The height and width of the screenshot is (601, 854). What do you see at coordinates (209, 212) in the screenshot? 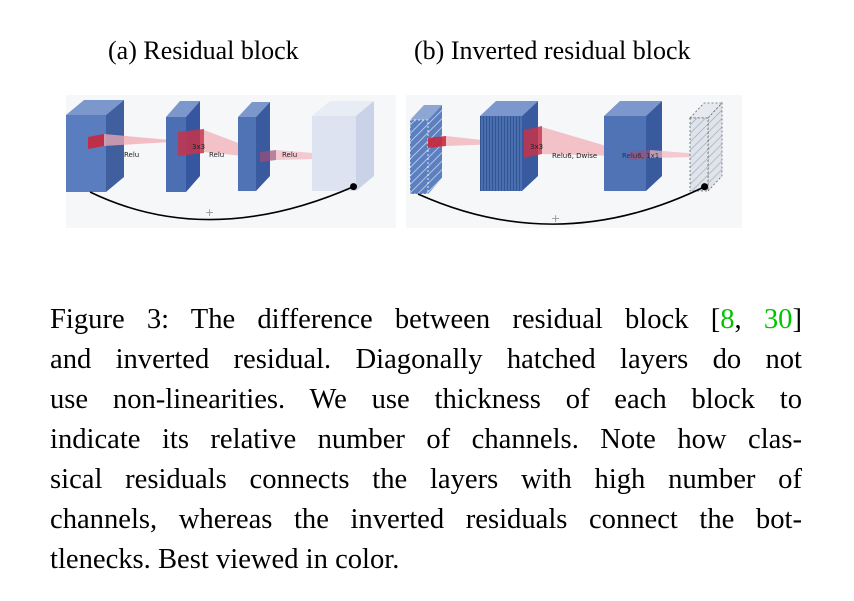
I see `panel-a-plus: +` at bounding box center [209, 212].